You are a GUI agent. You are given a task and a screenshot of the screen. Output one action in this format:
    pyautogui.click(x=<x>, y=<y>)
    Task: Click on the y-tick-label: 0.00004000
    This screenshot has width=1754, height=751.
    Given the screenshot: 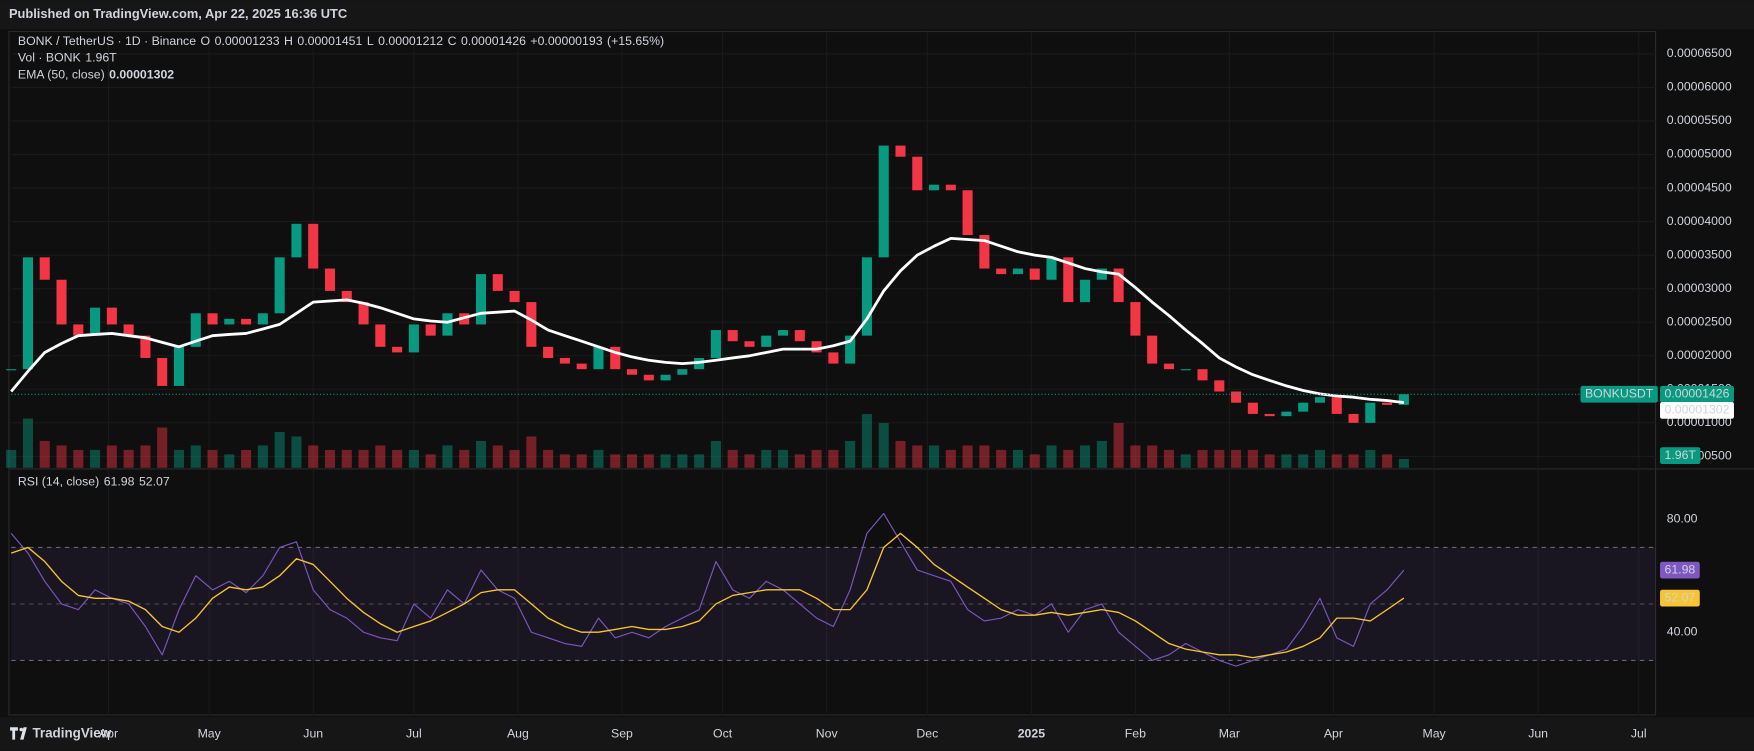 What is the action you would take?
    pyautogui.click(x=1699, y=221)
    